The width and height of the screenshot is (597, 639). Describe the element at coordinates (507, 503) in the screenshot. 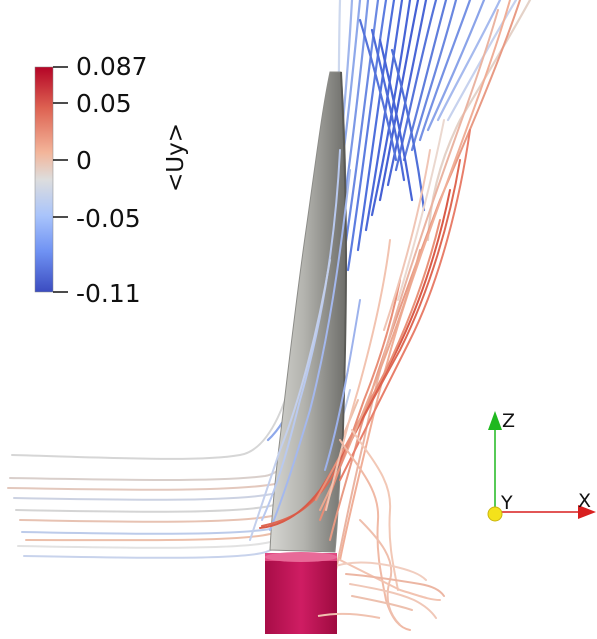

I see `y-axis-label: Y` at that location.